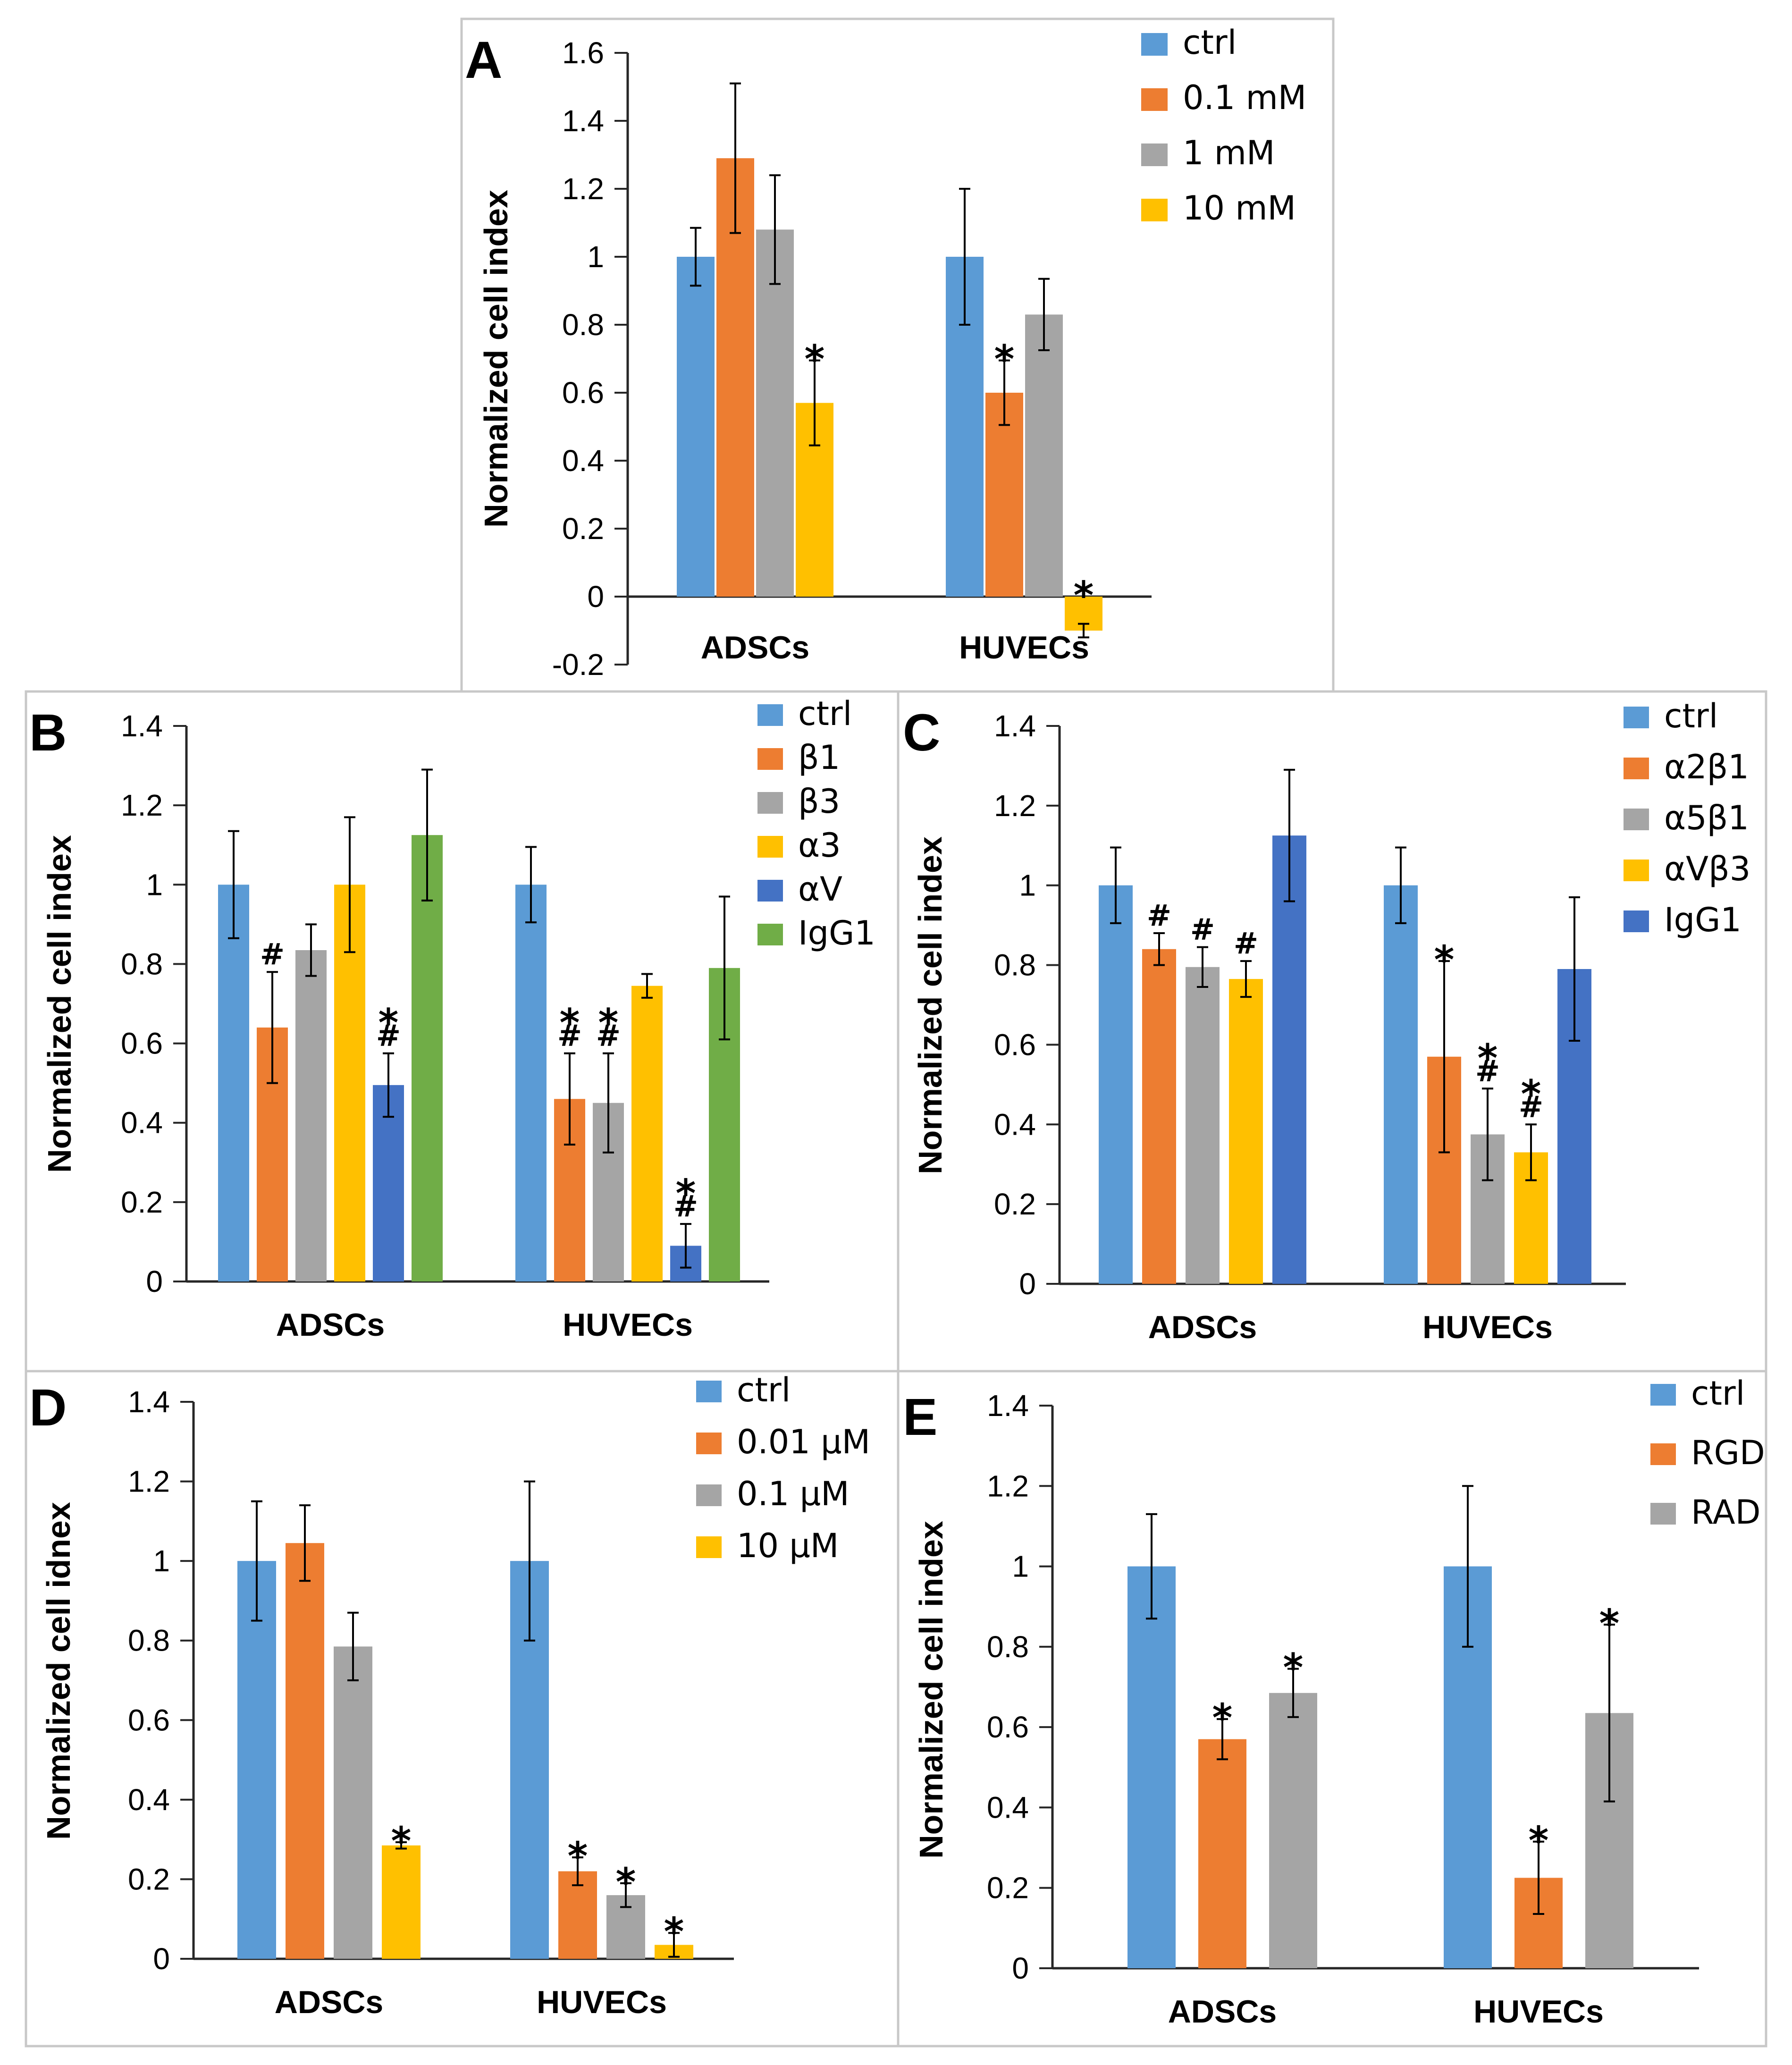 This screenshot has height=2065, width=1792. I want to click on legend-label: α5β1, so click(1706, 818).